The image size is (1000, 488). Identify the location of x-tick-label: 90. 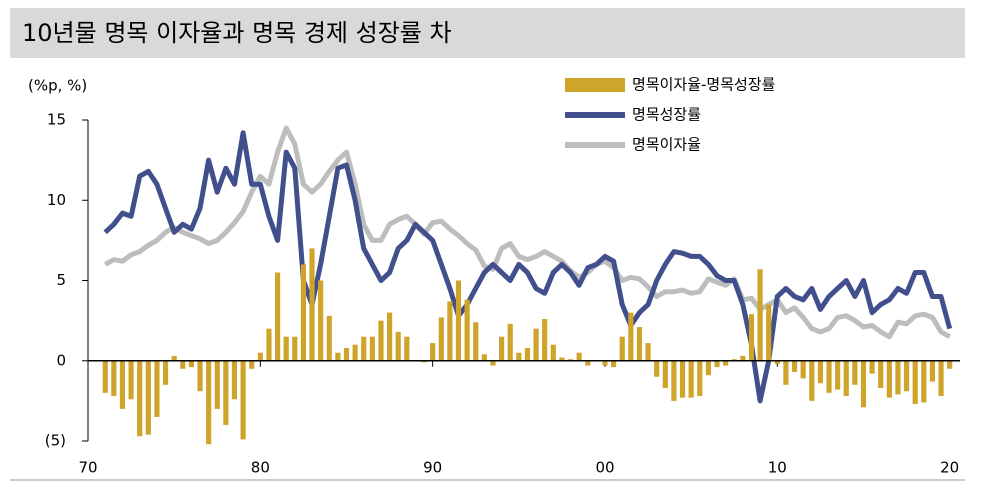
(432, 468).